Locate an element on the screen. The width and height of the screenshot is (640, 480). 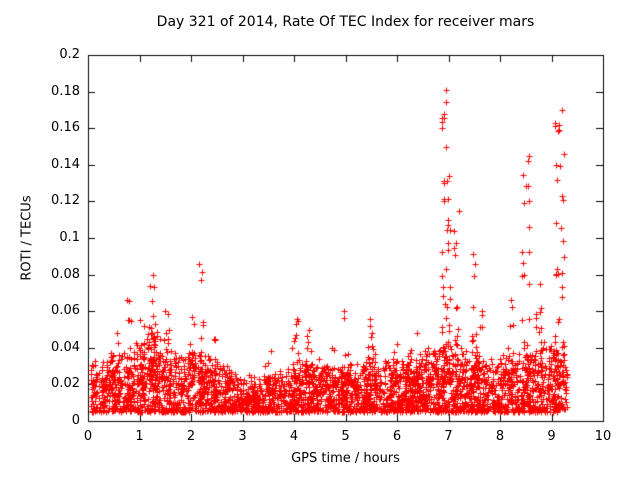
x-tick-label: 8 is located at coordinates (500, 436).